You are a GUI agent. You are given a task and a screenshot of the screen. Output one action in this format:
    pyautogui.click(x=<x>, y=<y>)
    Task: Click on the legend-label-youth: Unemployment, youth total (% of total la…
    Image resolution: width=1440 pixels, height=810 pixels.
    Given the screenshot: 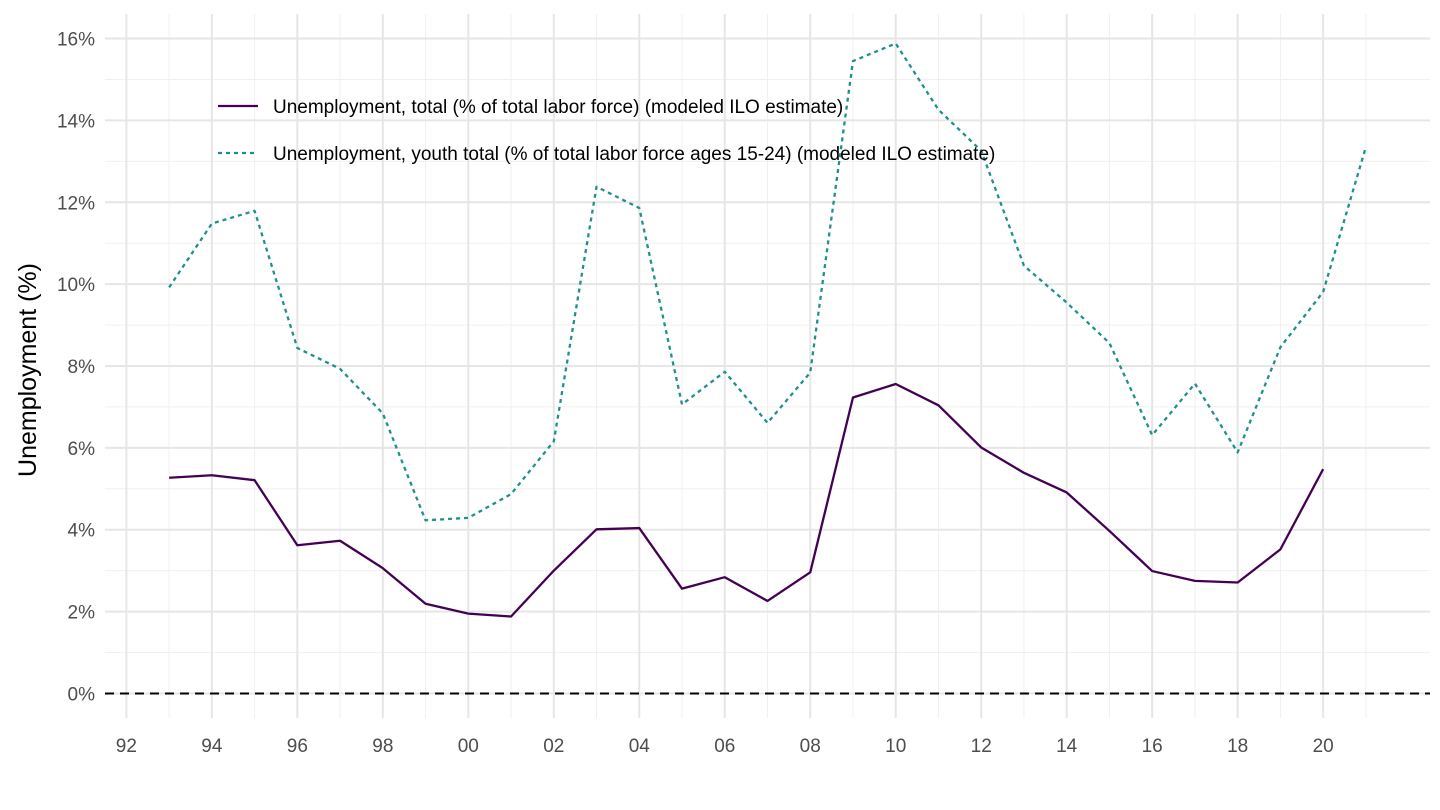 What is the action you would take?
    pyautogui.click(x=634, y=154)
    